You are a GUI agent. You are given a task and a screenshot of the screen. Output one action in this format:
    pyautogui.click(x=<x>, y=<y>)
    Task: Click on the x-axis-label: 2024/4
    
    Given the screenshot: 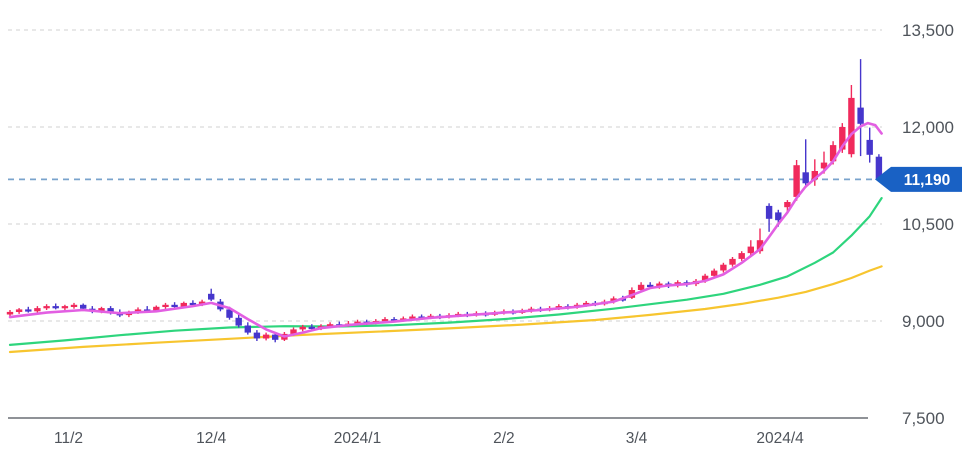 What is the action you would take?
    pyautogui.click(x=780, y=438)
    